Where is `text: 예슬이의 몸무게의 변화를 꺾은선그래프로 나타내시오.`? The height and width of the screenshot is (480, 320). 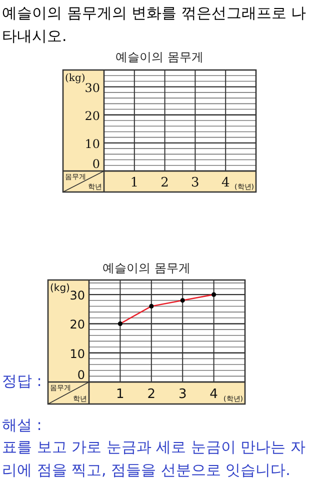
text: 예슬이의 몸무게의 변화를 꺾은선그래프로 나타내시오. is located at coordinates (155, 25).